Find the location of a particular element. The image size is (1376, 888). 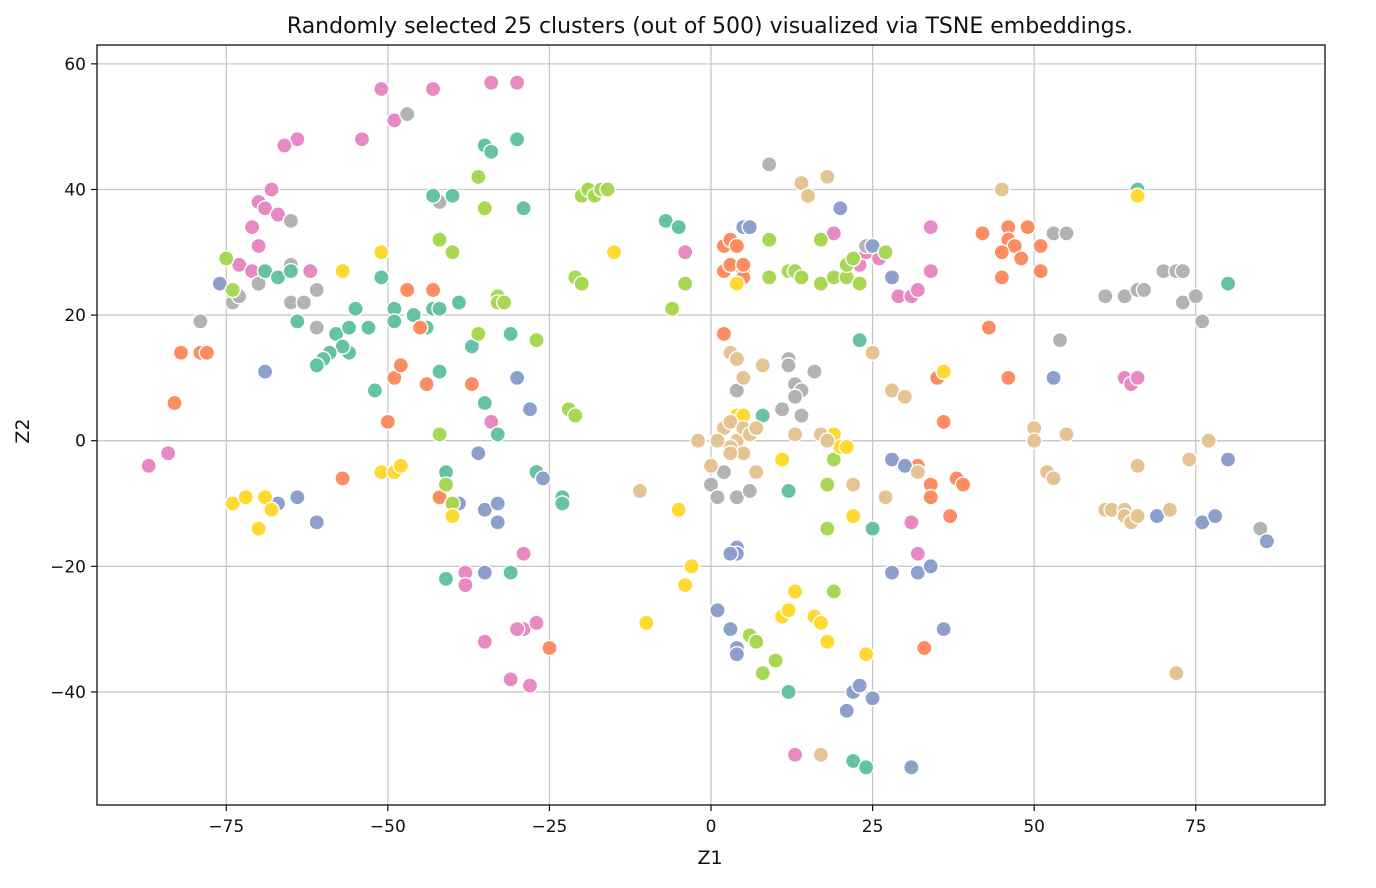

y-tick-label: −20 is located at coordinates (68, 567).